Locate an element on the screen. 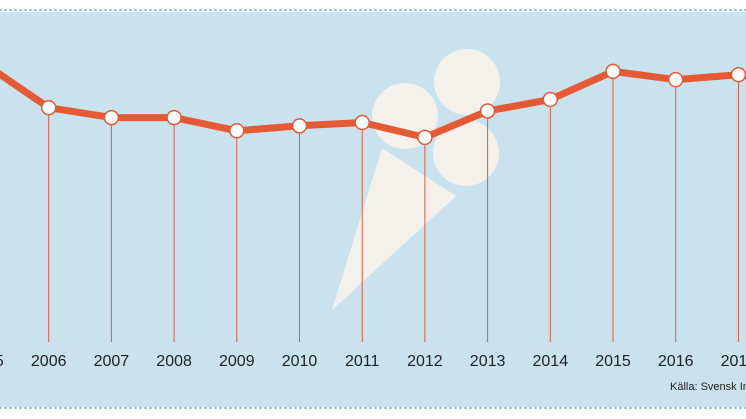  x-tick-label-2012: 2012 is located at coordinates (425, 361).